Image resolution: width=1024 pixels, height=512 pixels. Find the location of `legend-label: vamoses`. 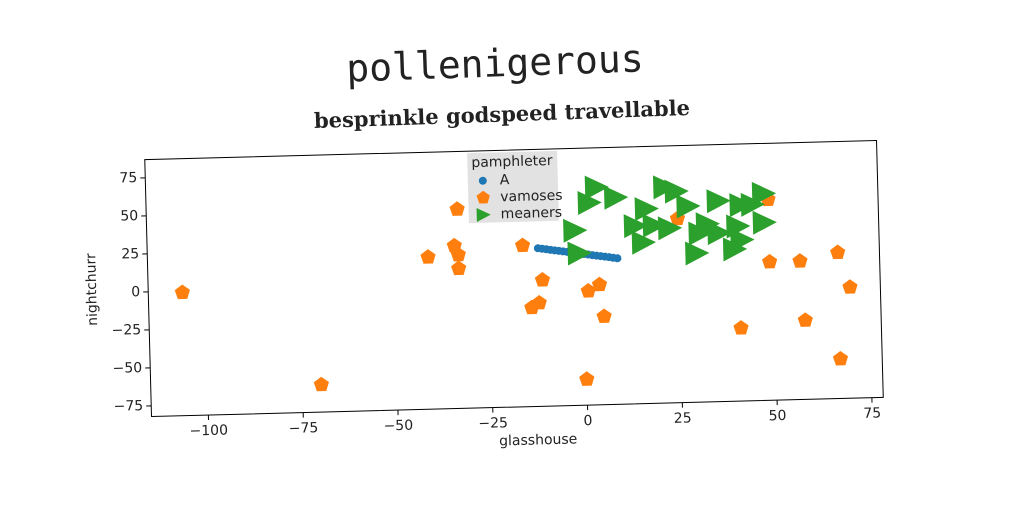

legend-label: vamoses is located at coordinates (531, 197).